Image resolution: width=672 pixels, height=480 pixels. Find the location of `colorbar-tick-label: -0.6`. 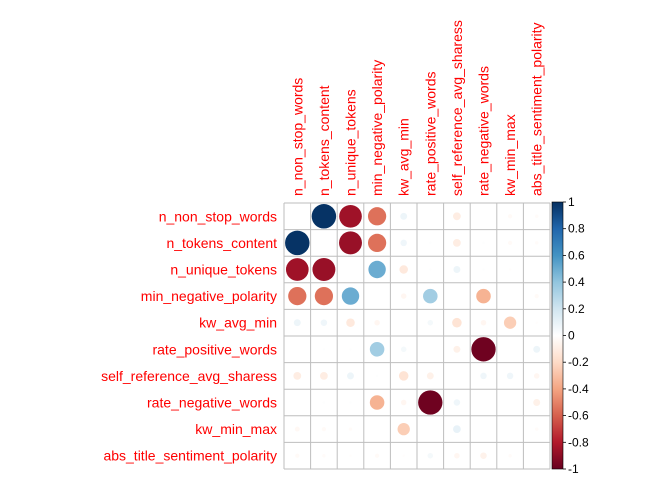

colorbar-tick-label: -0.6 is located at coordinates (578, 416).